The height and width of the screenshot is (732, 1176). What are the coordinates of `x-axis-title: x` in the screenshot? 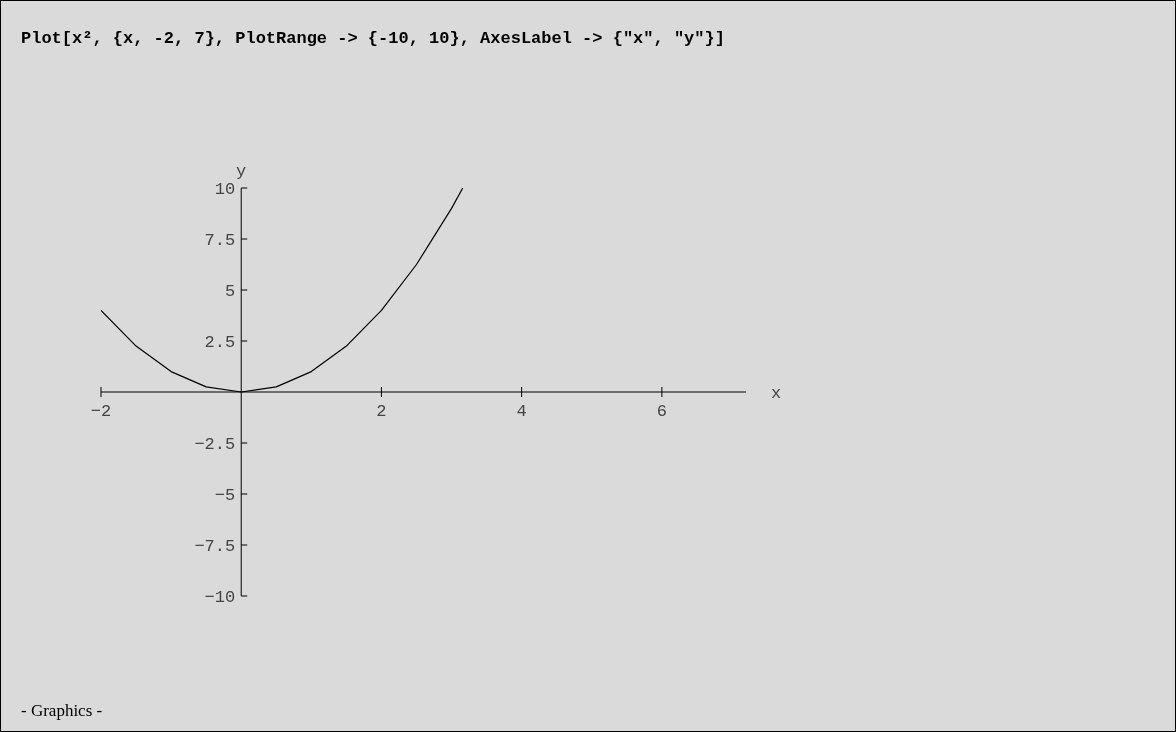 It's located at (776, 394).